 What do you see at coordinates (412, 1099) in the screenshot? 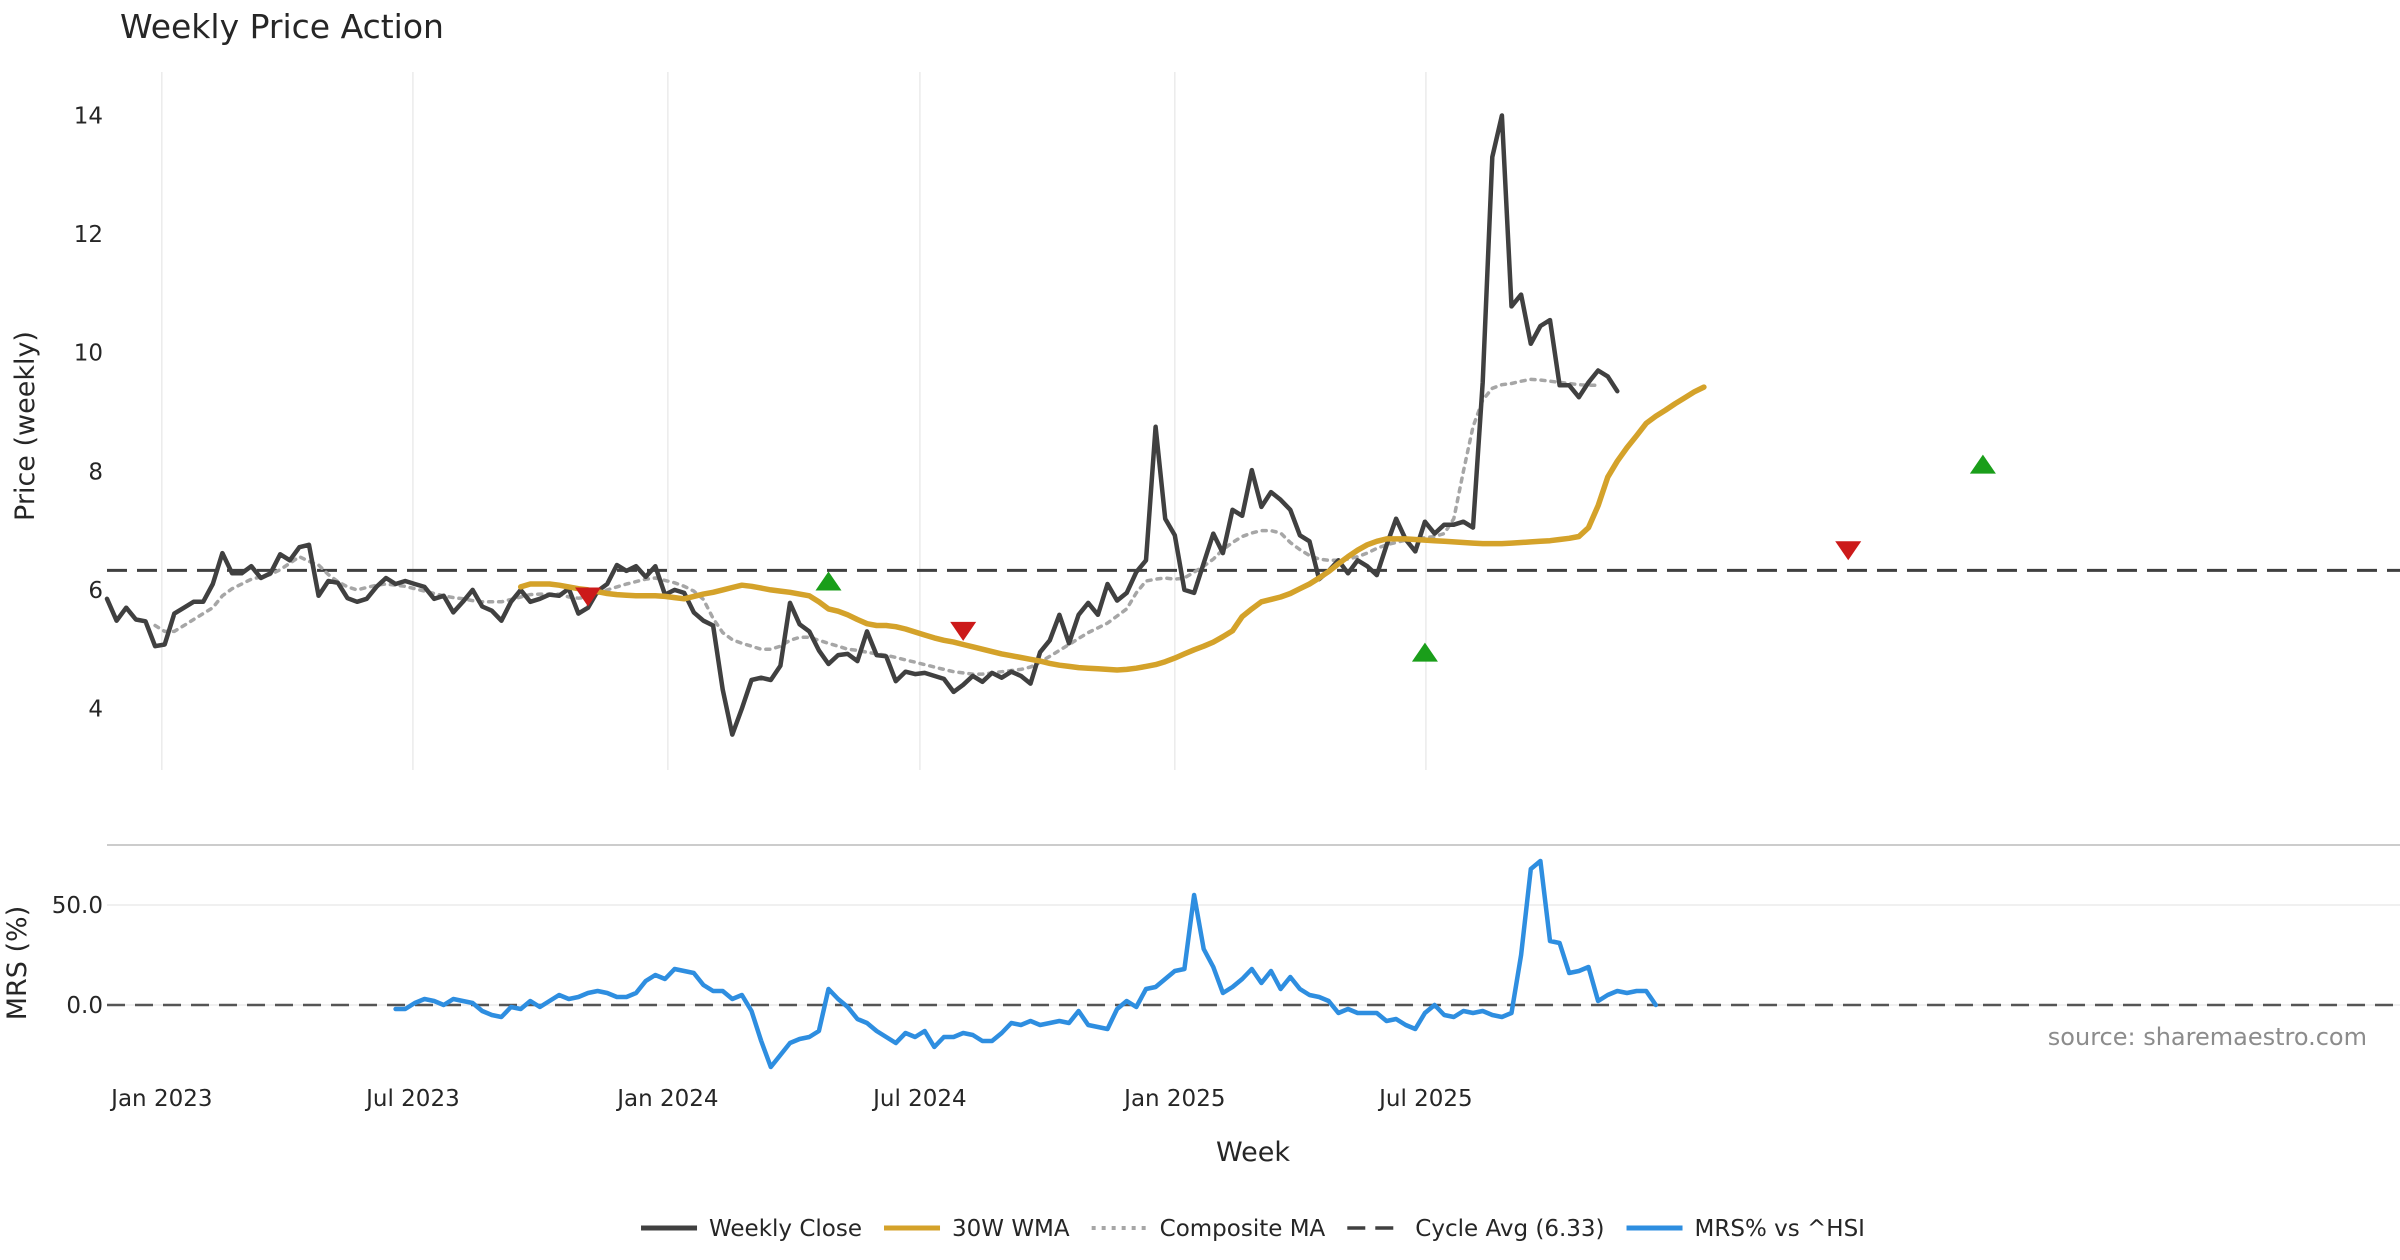
I see `x-tick-label: Jul 2023` at bounding box center [412, 1099].